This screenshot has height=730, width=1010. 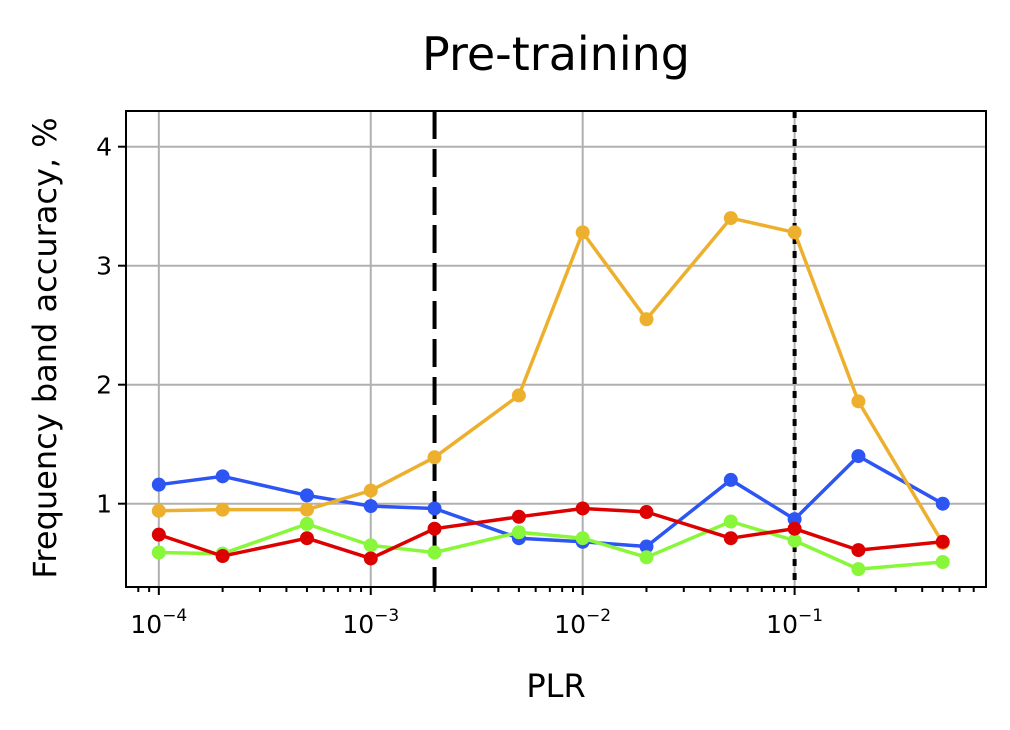 I want to click on x-tick-label-3: 10⁻¹, so click(x=794, y=622).